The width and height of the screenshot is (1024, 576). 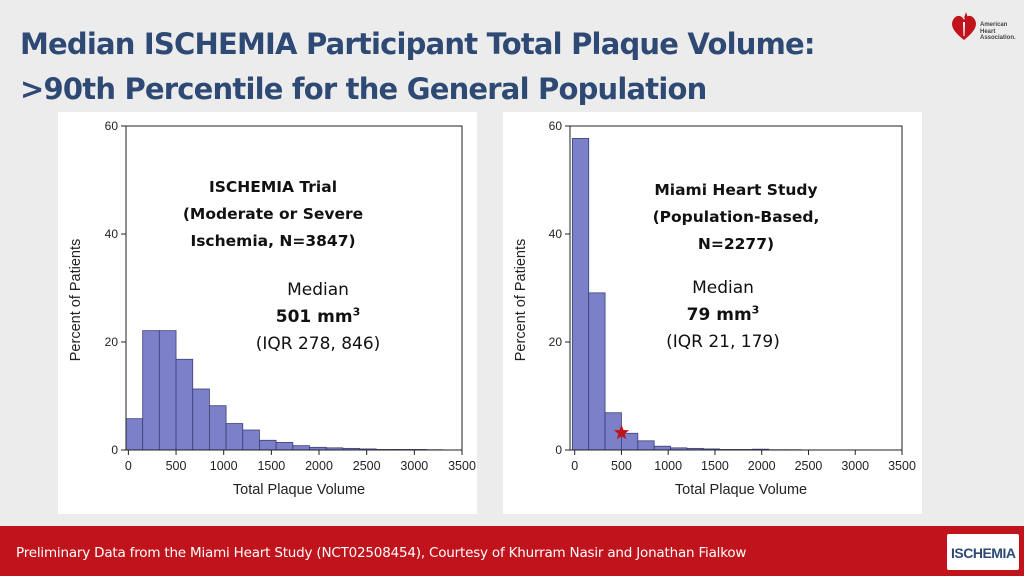 I want to click on study-label-line-1: ISCHEMIA Trial, so click(x=273, y=187).